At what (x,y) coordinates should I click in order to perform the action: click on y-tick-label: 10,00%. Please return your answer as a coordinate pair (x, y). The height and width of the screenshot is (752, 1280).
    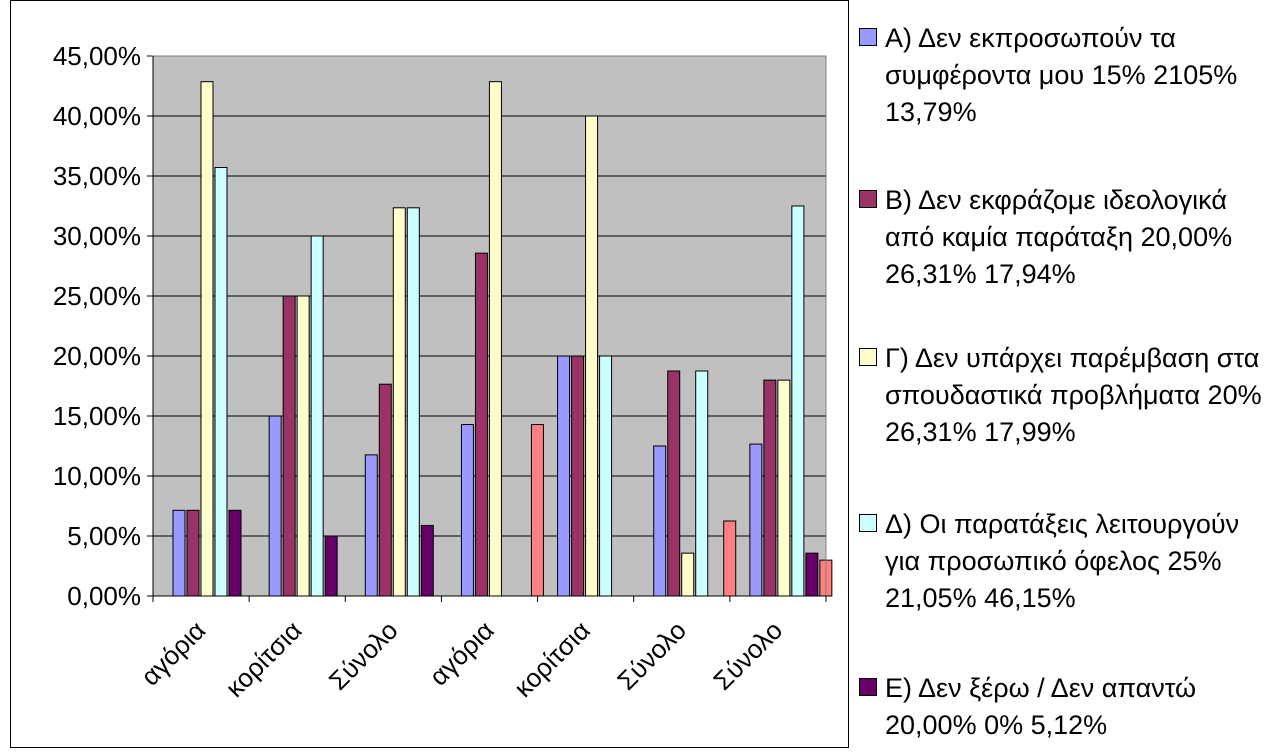
    Looking at the image, I should click on (97, 476).